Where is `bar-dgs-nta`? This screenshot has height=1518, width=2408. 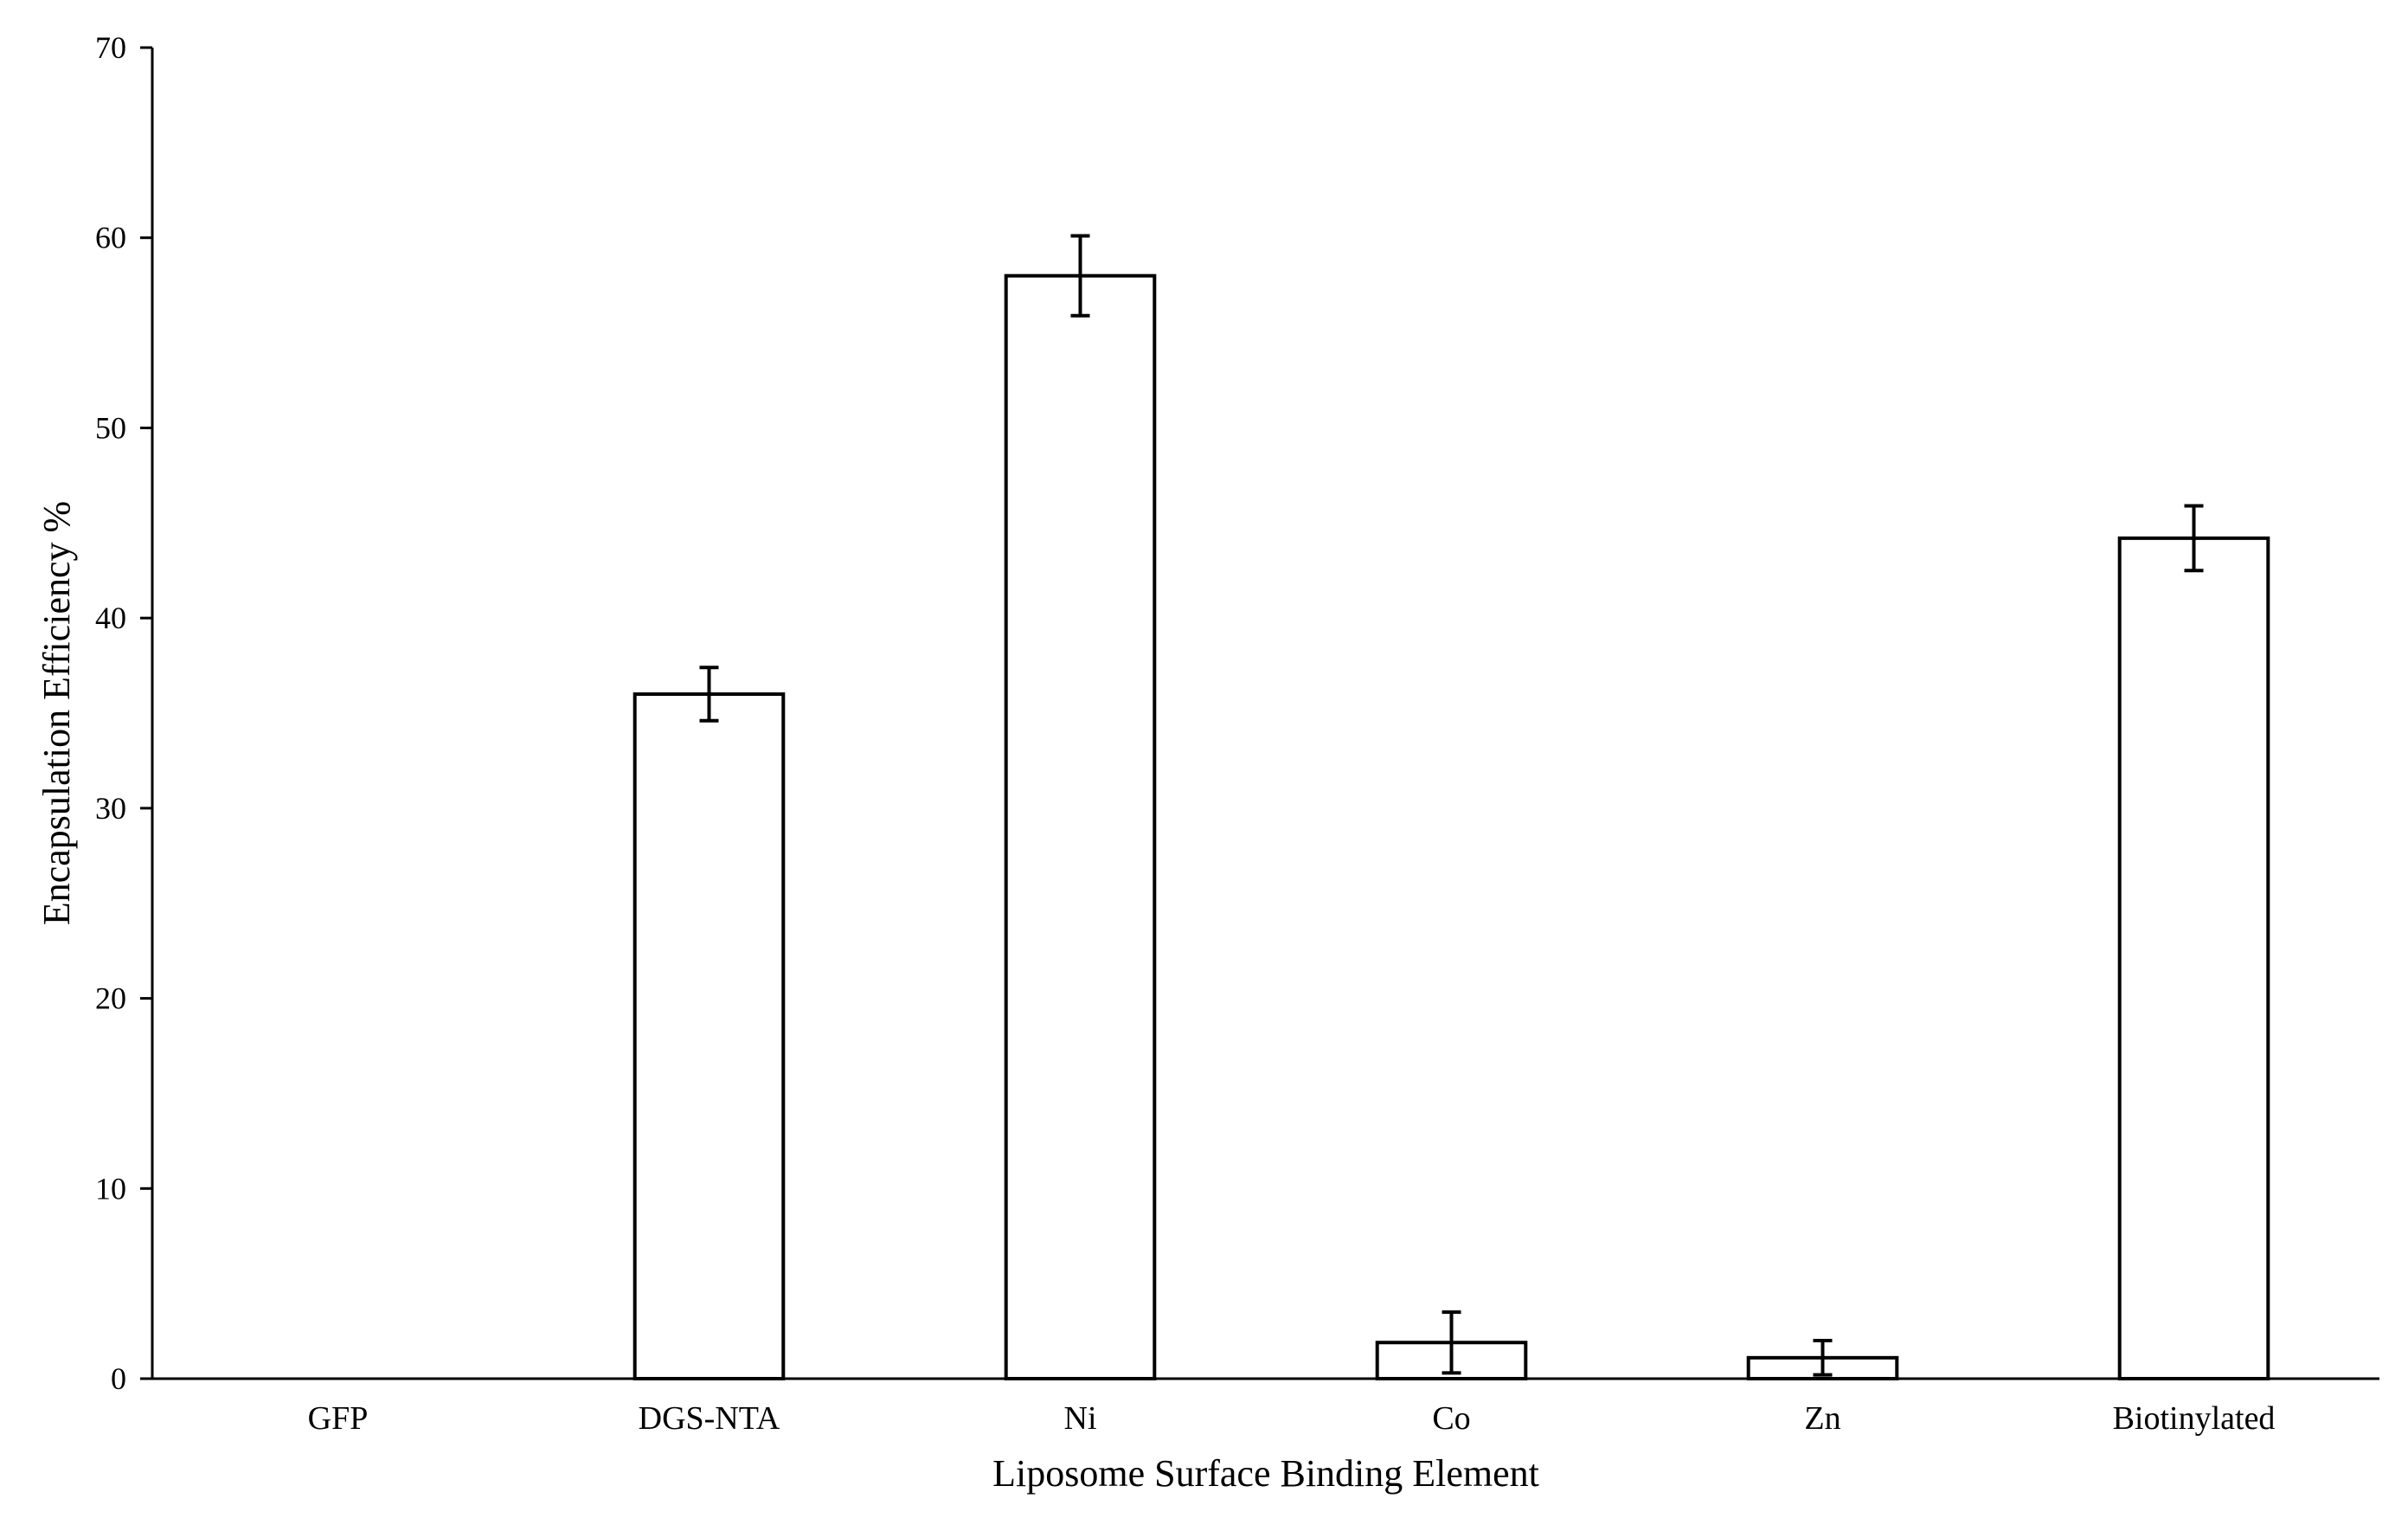
bar-dgs-nta is located at coordinates (709, 1036).